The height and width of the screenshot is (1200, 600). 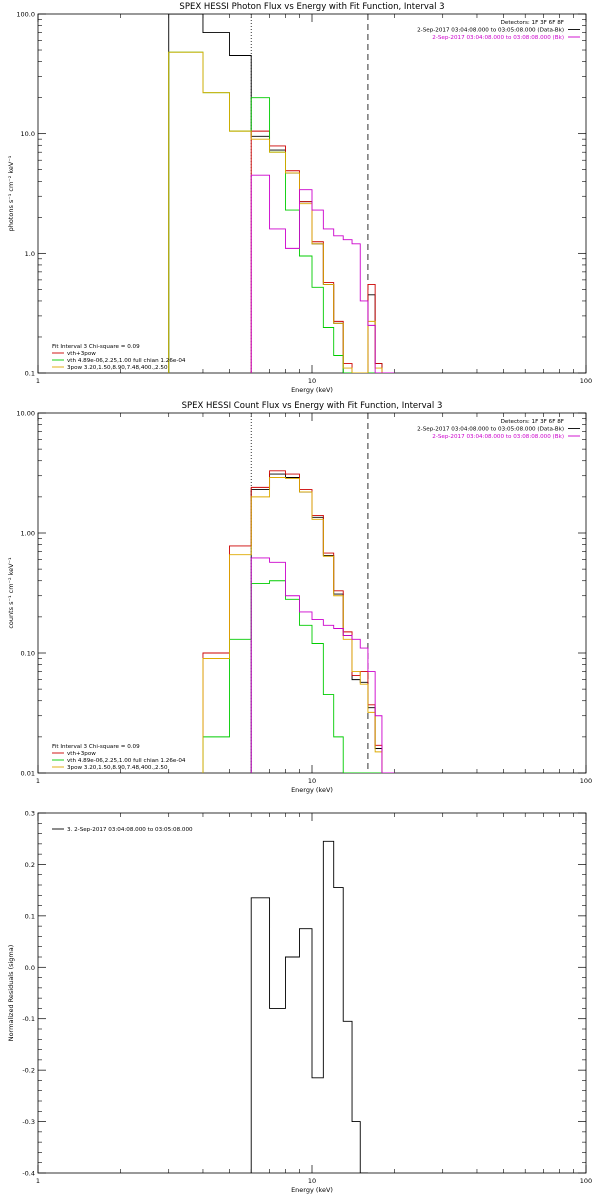 I want to click on series-0-histogram, so click(x=309, y=1006).